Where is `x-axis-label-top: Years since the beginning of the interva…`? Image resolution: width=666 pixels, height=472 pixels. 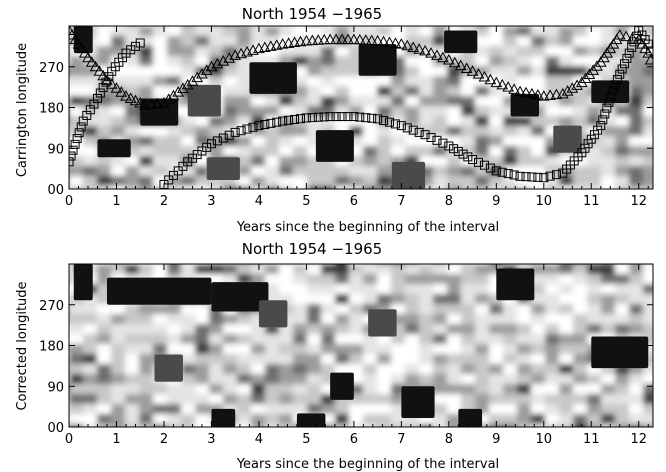
x-axis-label-top: Years since the beginning of the interva… is located at coordinates (367, 227).